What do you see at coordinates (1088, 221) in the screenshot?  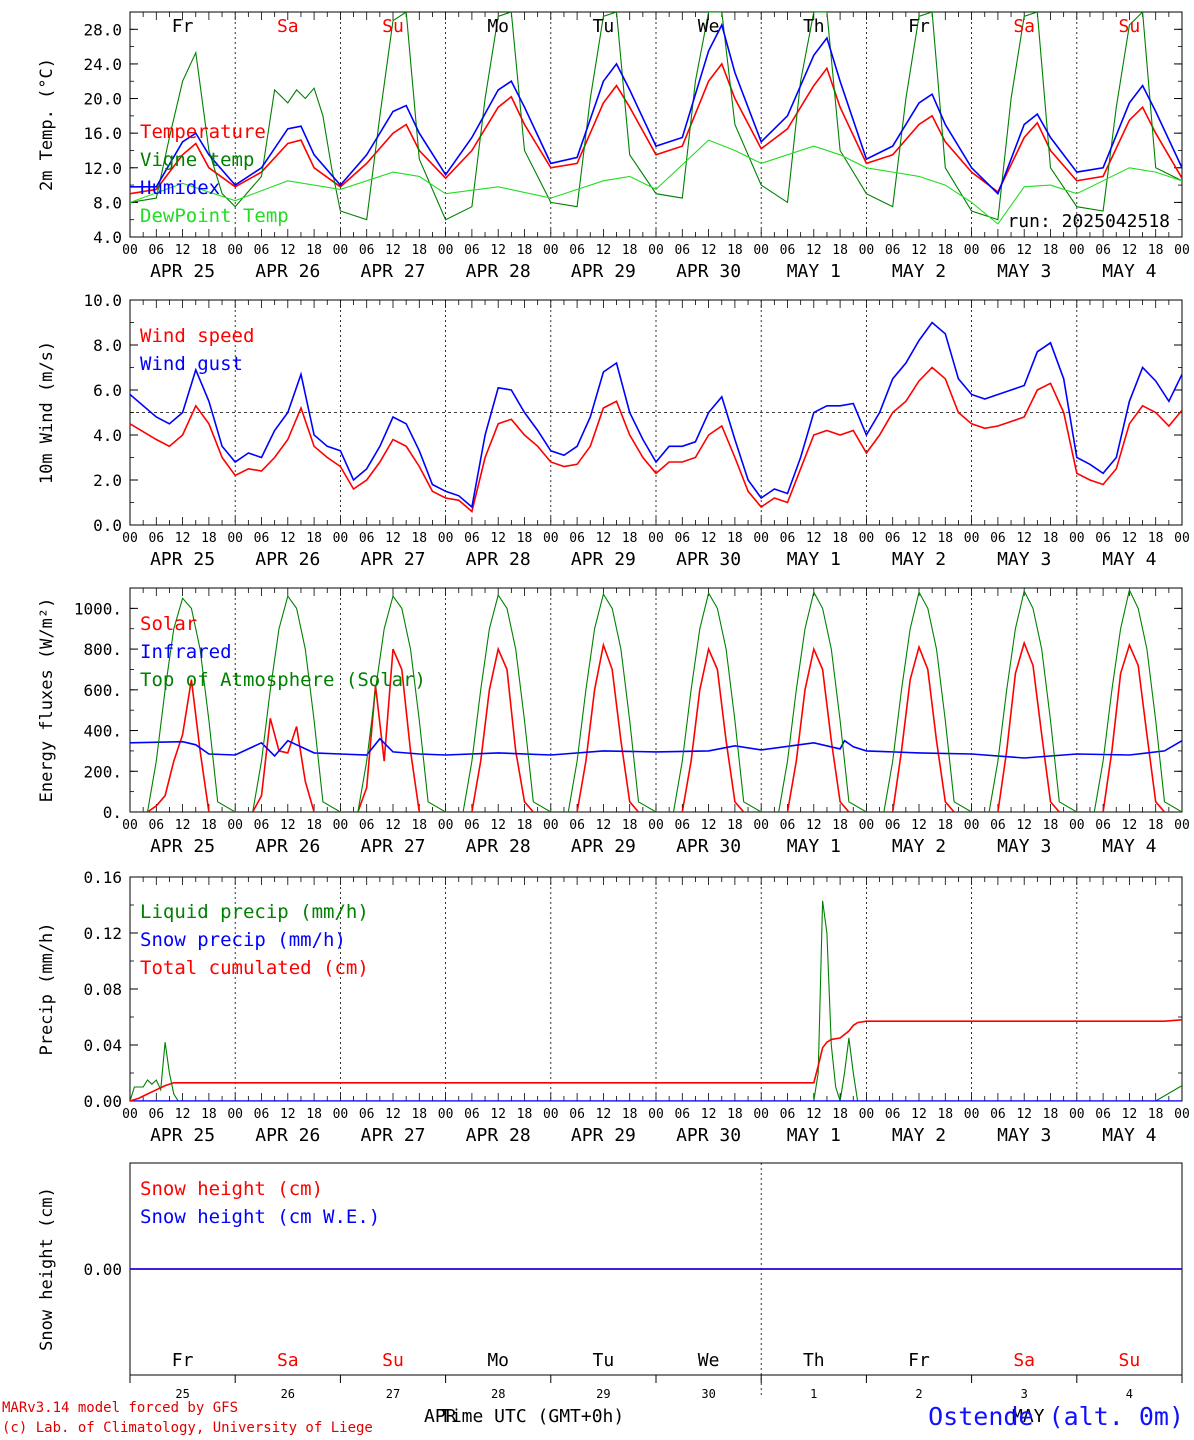 I see `run-label: run: 2025042518` at bounding box center [1088, 221].